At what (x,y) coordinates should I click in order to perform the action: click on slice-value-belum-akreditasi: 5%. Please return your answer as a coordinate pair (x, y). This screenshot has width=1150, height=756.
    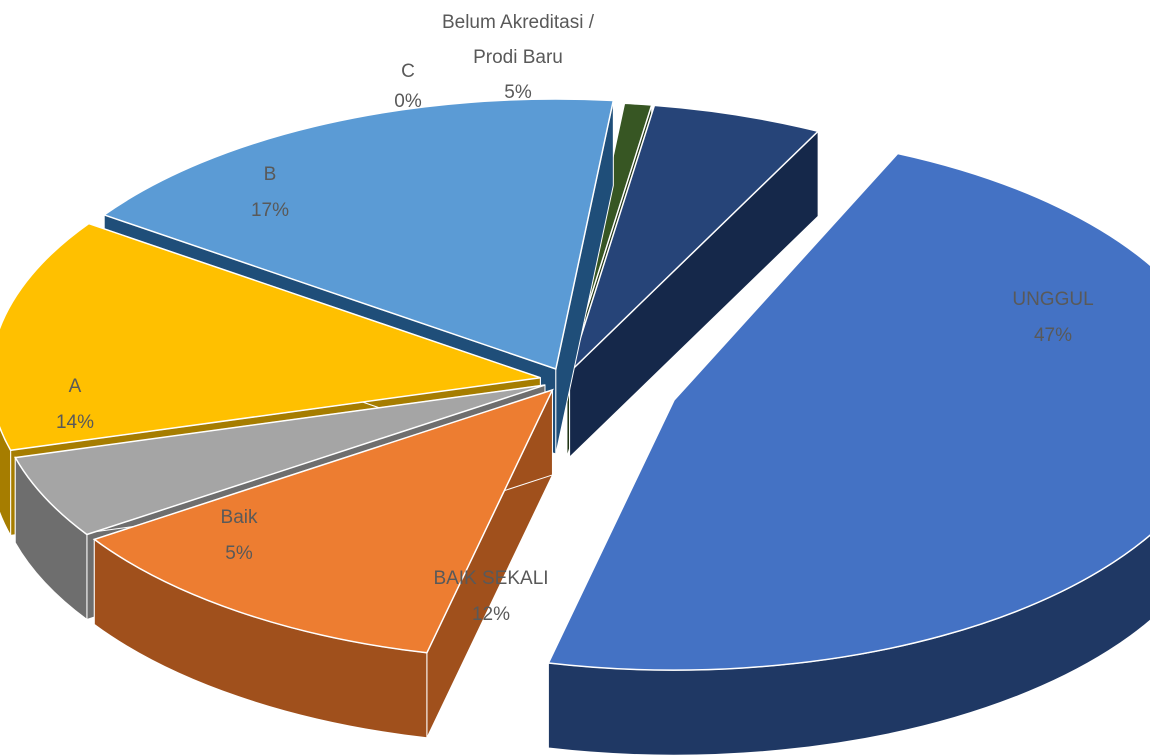
    Looking at the image, I should click on (518, 92).